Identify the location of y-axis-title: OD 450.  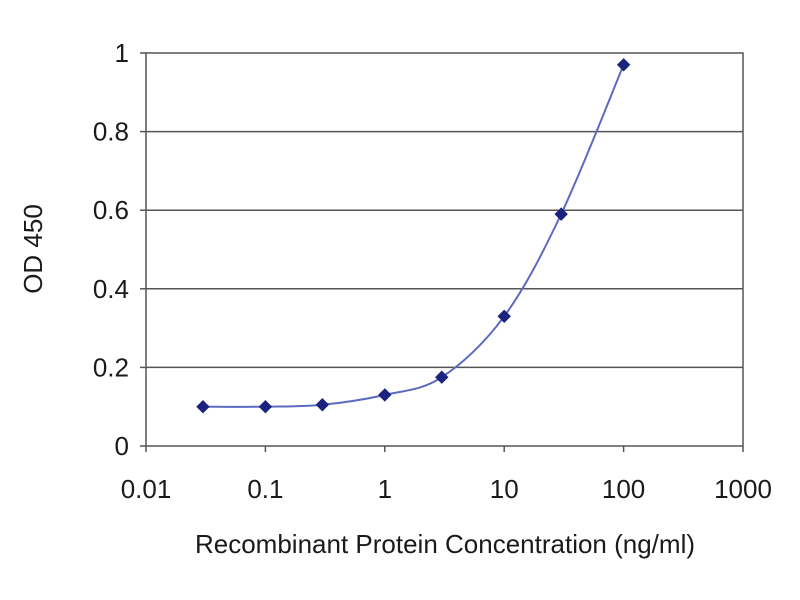
(33, 249).